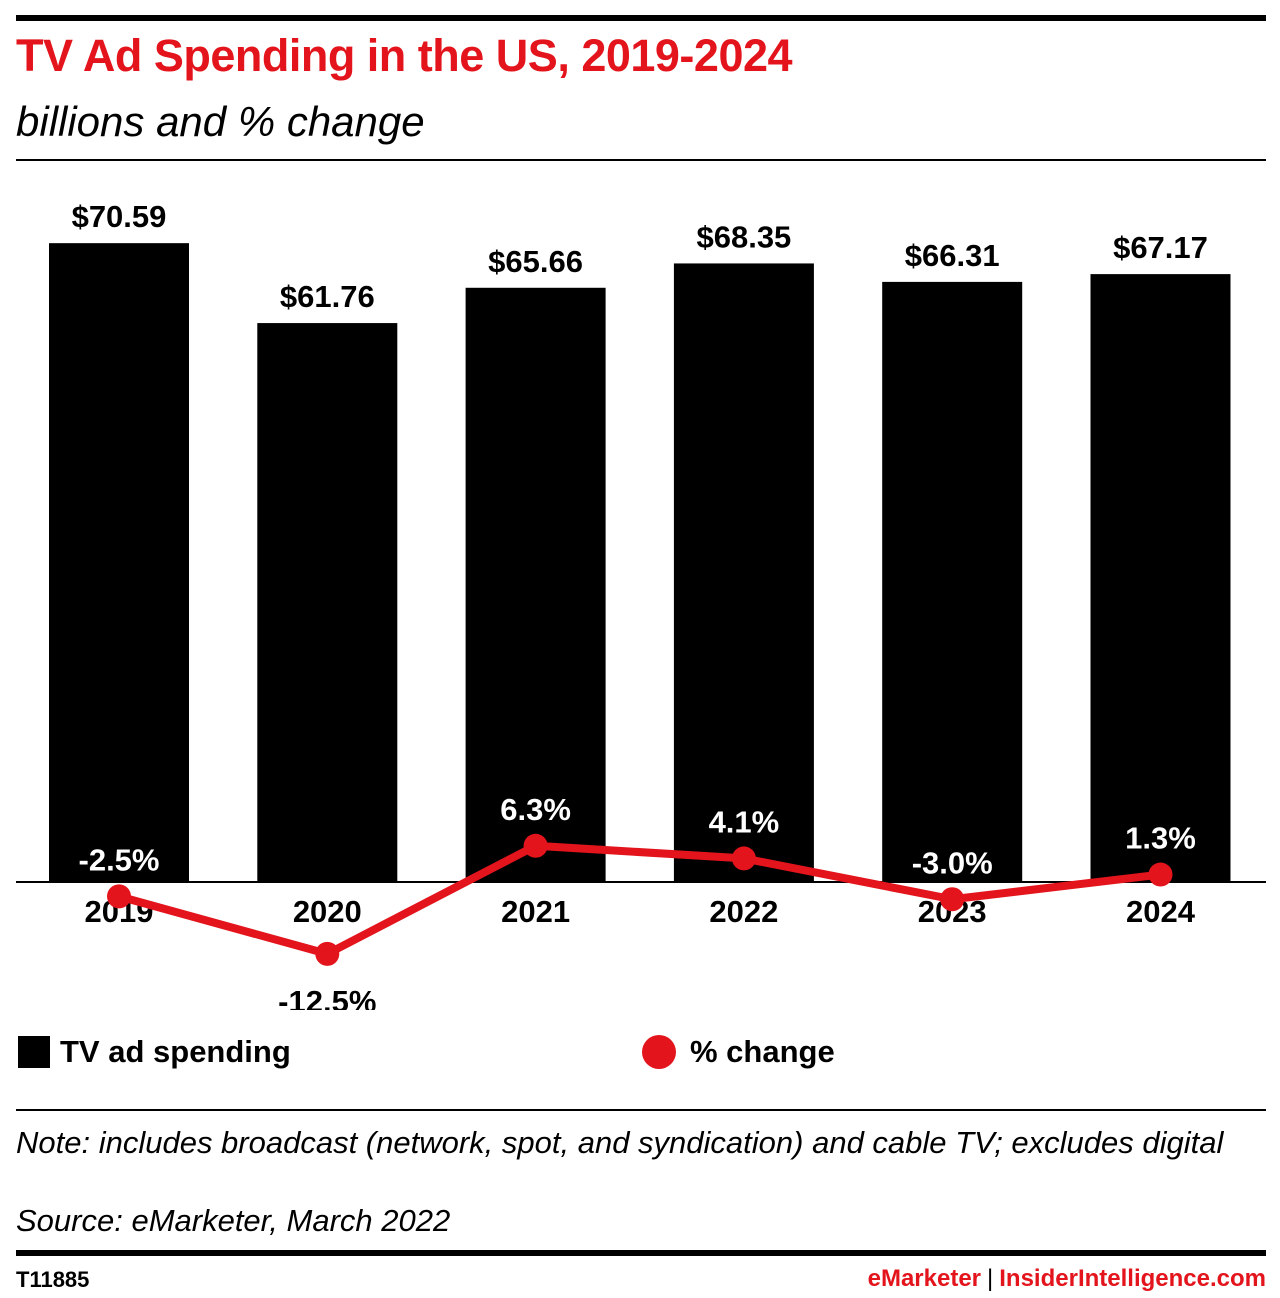  I want to click on legend-bar-label: TV ad spending, so click(175, 1051).